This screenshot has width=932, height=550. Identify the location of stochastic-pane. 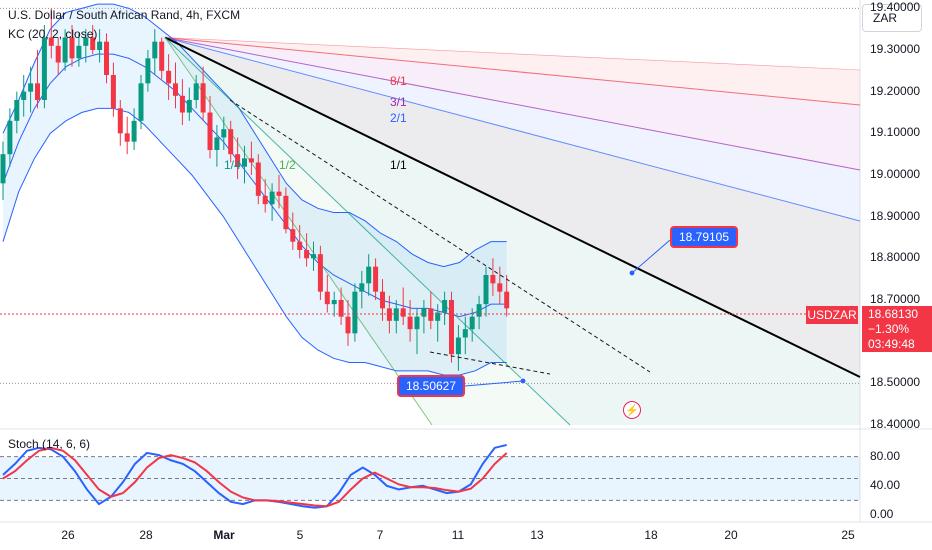
(430, 476).